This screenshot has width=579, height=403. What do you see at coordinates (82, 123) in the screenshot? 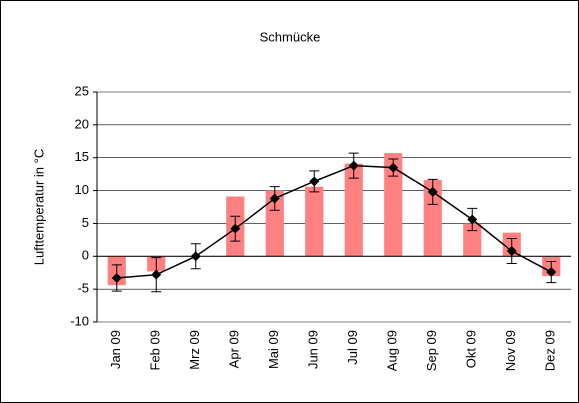
I see `y-tick-label: 20` at bounding box center [82, 123].